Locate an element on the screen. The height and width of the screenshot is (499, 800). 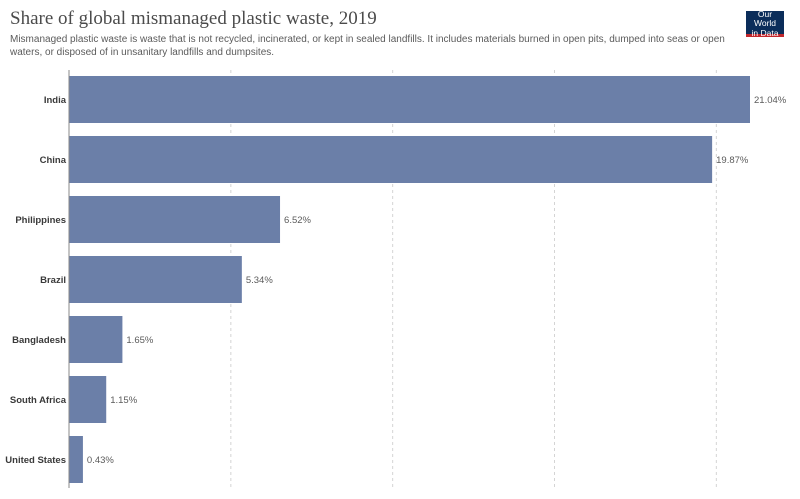
value-label: 1.65% is located at coordinates (139, 340).